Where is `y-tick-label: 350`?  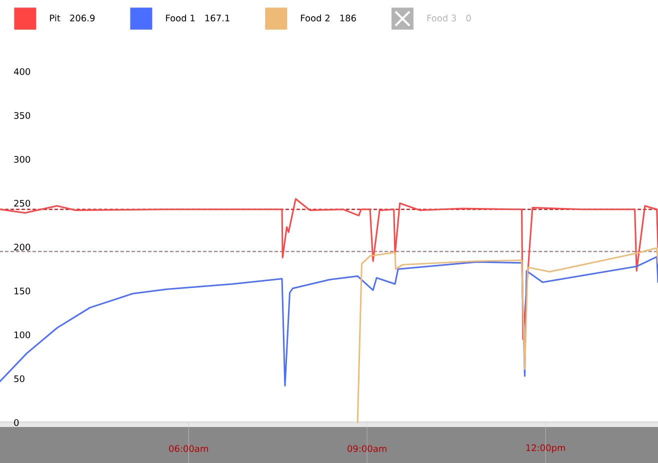
y-tick-label: 350 is located at coordinates (22, 115).